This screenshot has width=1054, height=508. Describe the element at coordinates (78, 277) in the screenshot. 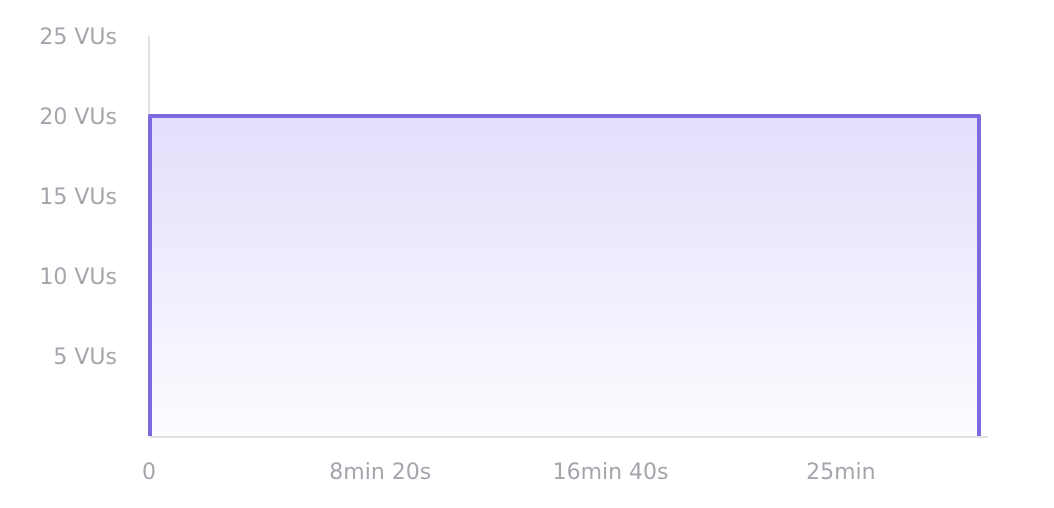

I see `y-tick-label: 10 VUs` at that location.